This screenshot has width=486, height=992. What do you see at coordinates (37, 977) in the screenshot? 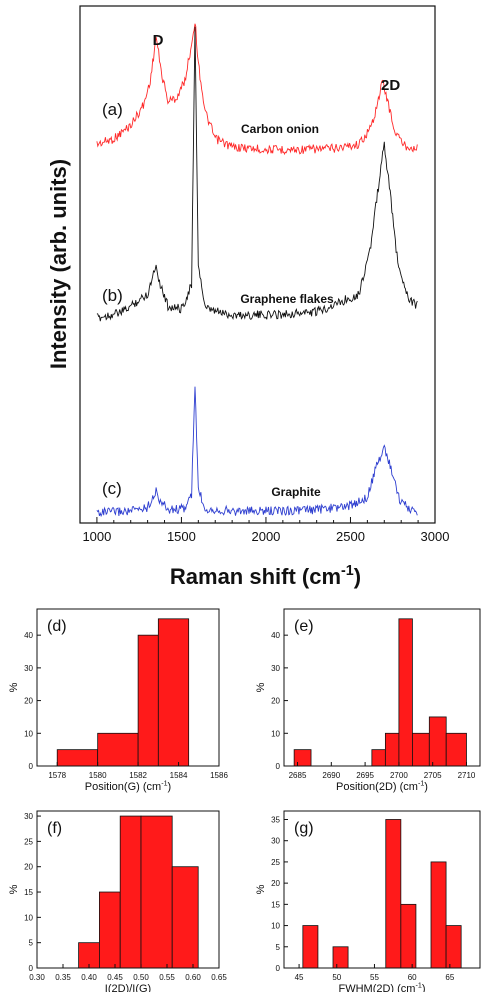
I see `histogram-x-tick-label: 0.30` at bounding box center [37, 977].